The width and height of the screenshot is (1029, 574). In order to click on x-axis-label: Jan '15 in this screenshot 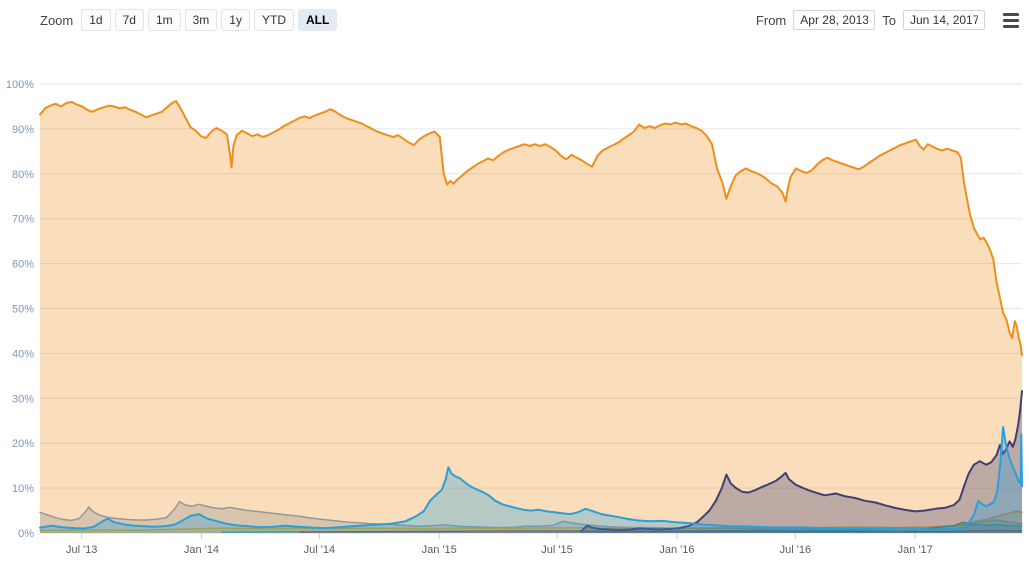, I will do `click(439, 550)`.